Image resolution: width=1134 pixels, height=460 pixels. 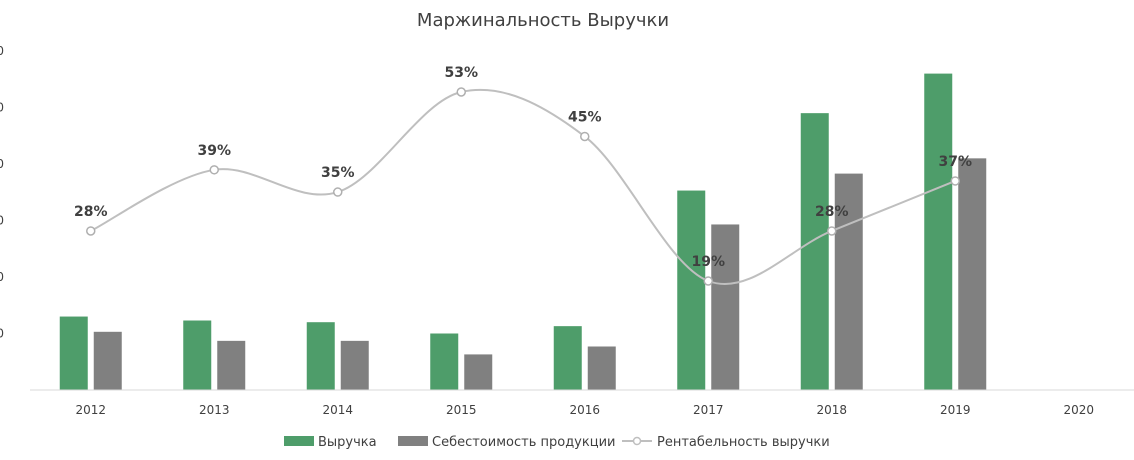 What do you see at coordinates (637, 441) in the screenshot?
I see `legend-marker-margin` at bounding box center [637, 441].